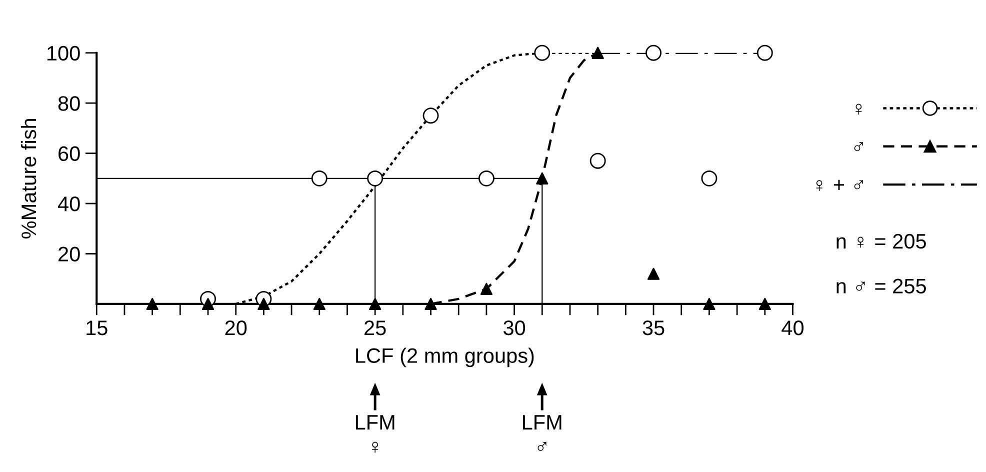 This screenshot has height=472, width=986. I want to click on x-tick-label: 15, so click(97, 328).